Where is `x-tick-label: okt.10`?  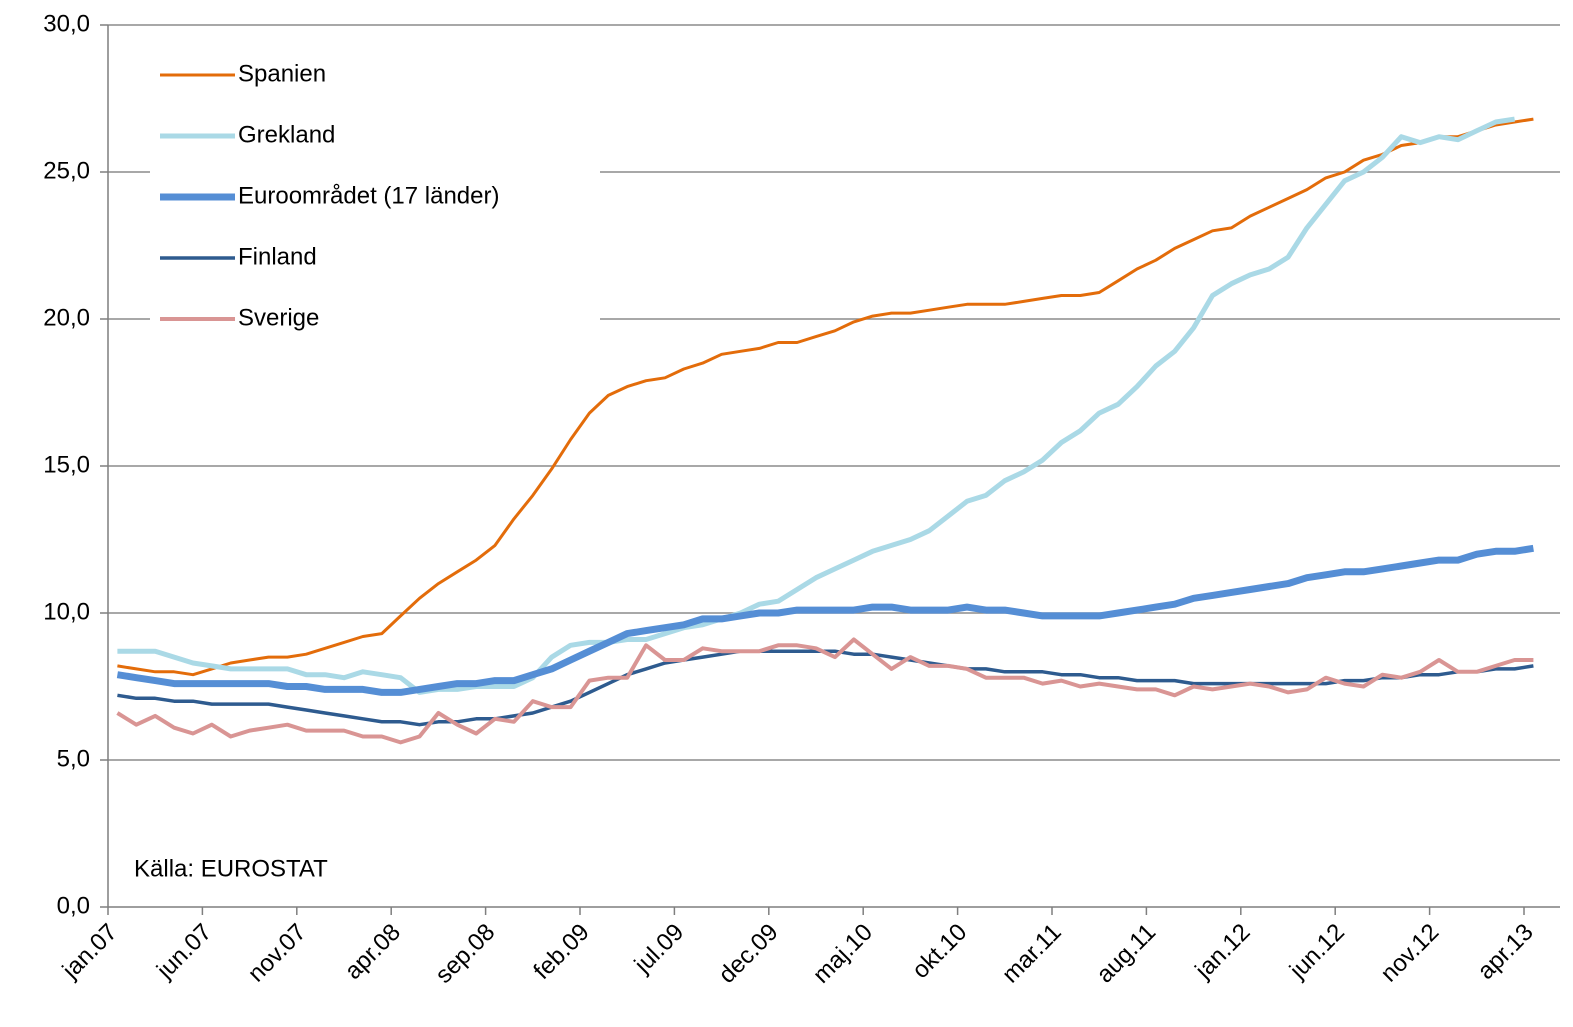
x-tick-label: okt.10 is located at coordinates (939, 951).